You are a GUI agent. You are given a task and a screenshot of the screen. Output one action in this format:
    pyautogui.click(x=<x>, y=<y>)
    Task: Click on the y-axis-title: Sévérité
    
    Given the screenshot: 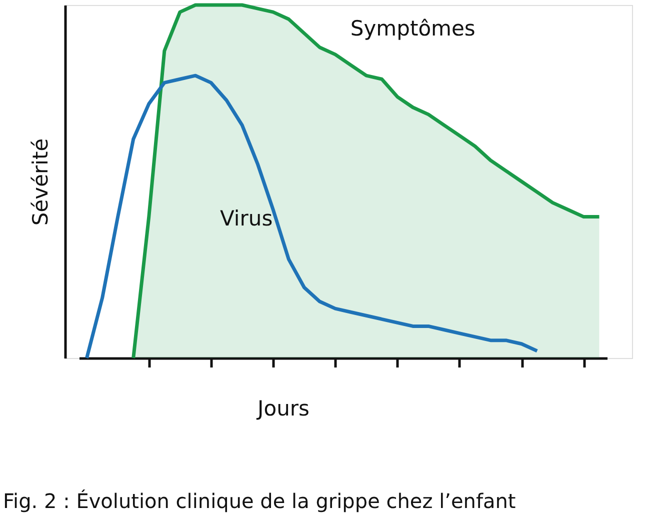 What is the action you would take?
    pyautogui.click(x=40, y=182)
    